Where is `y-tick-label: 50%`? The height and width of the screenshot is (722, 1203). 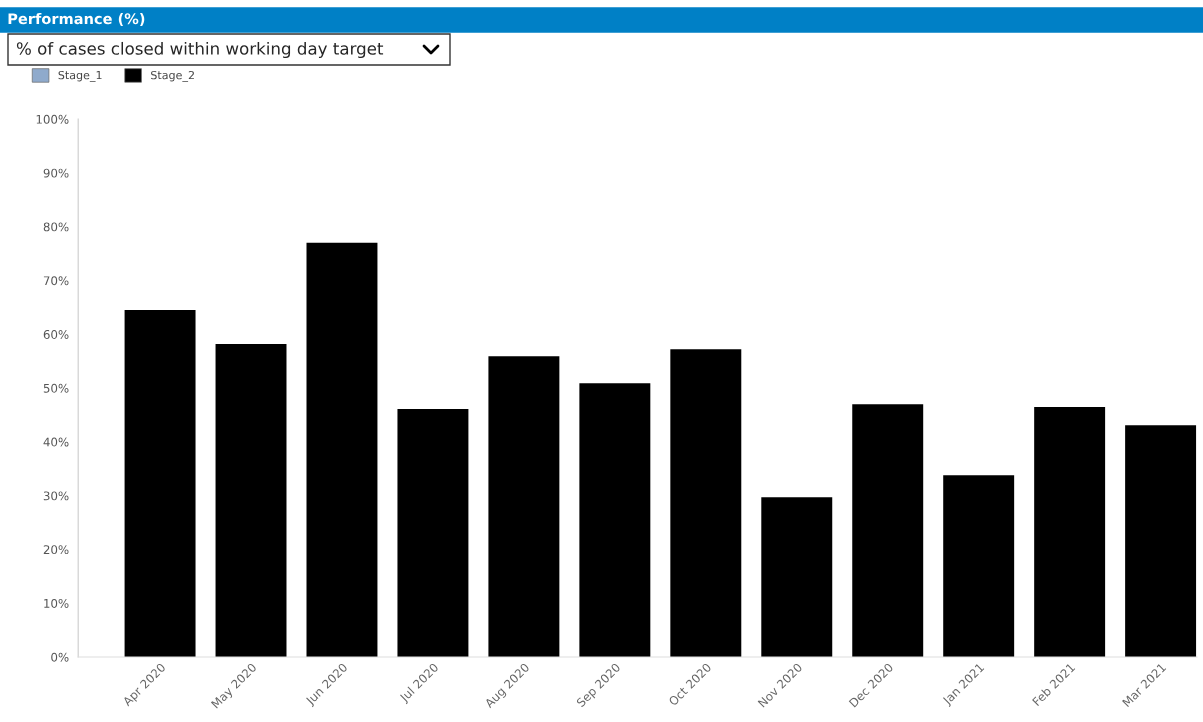
y-tick-label: 50% is located at coordinates (56, 388).